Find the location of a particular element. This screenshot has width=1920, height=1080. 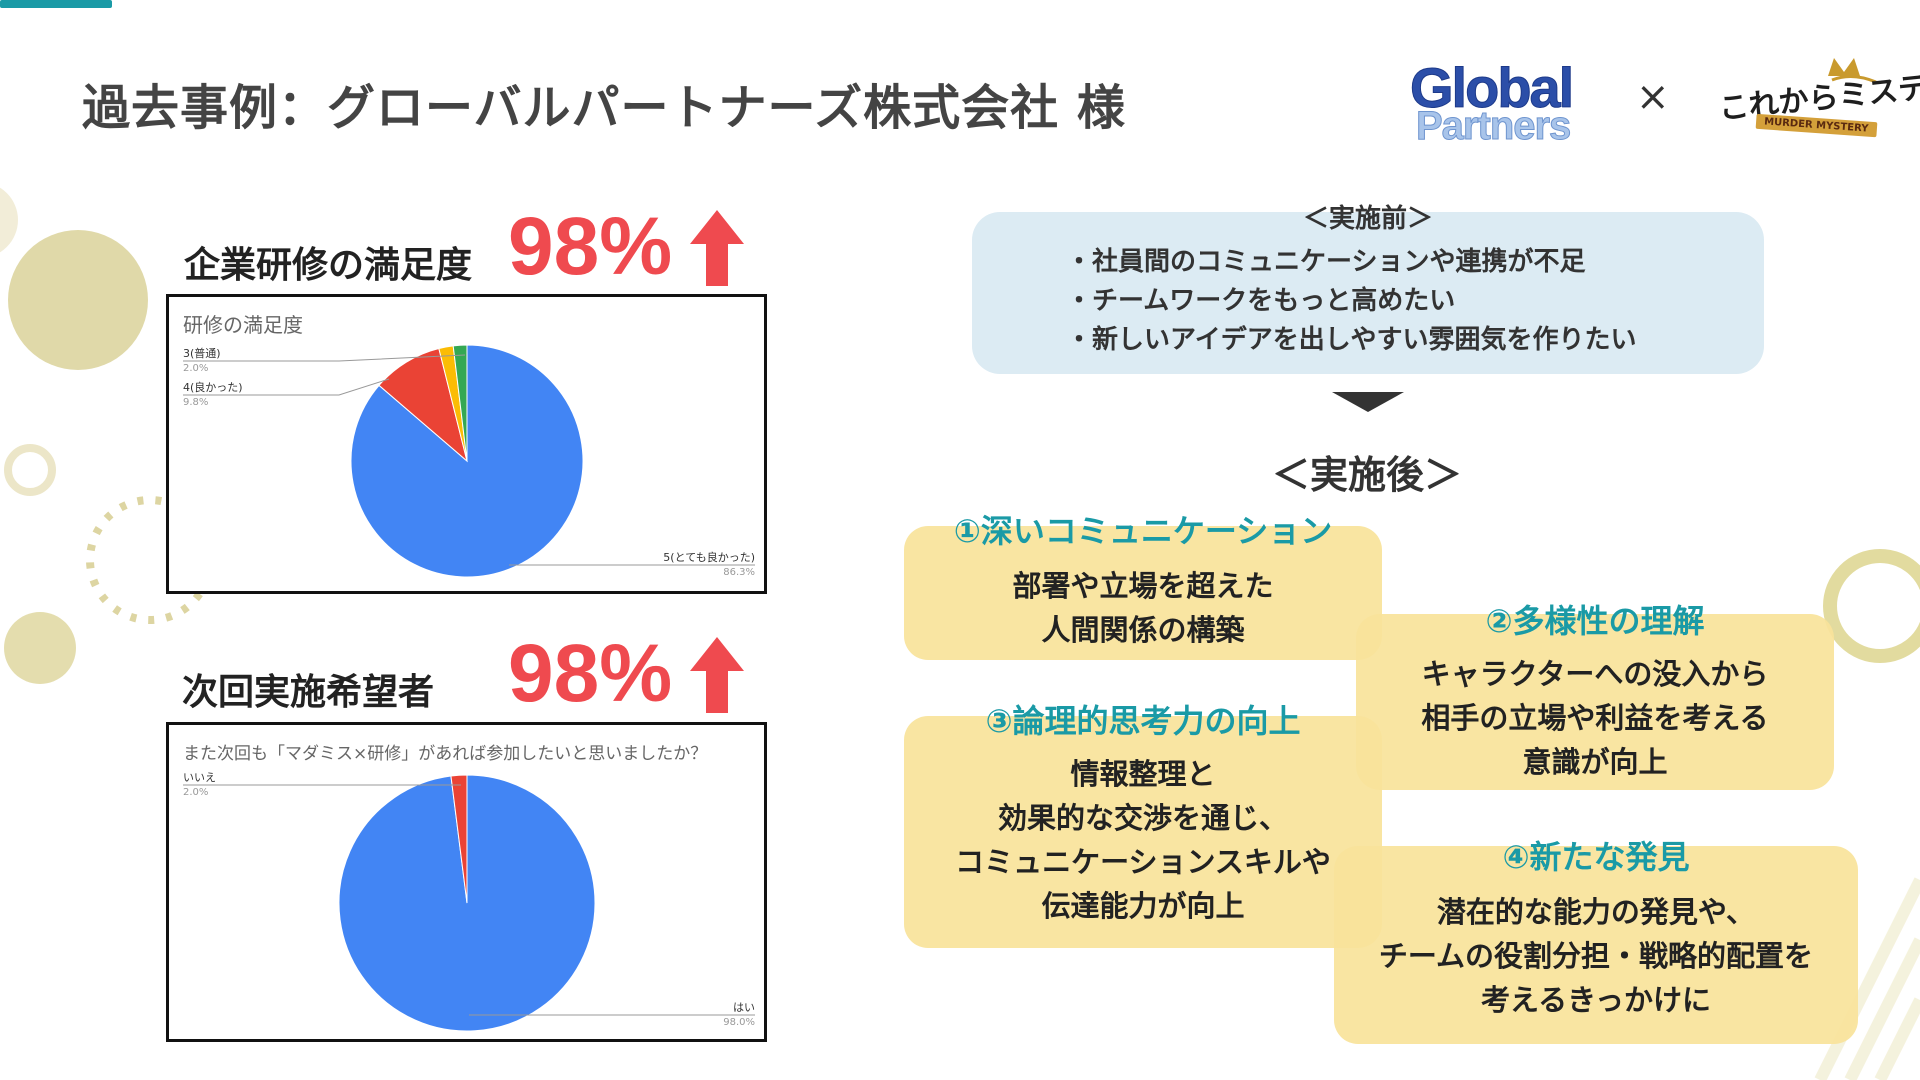

pie-label: いいえ is located at coordinates (199, 777).